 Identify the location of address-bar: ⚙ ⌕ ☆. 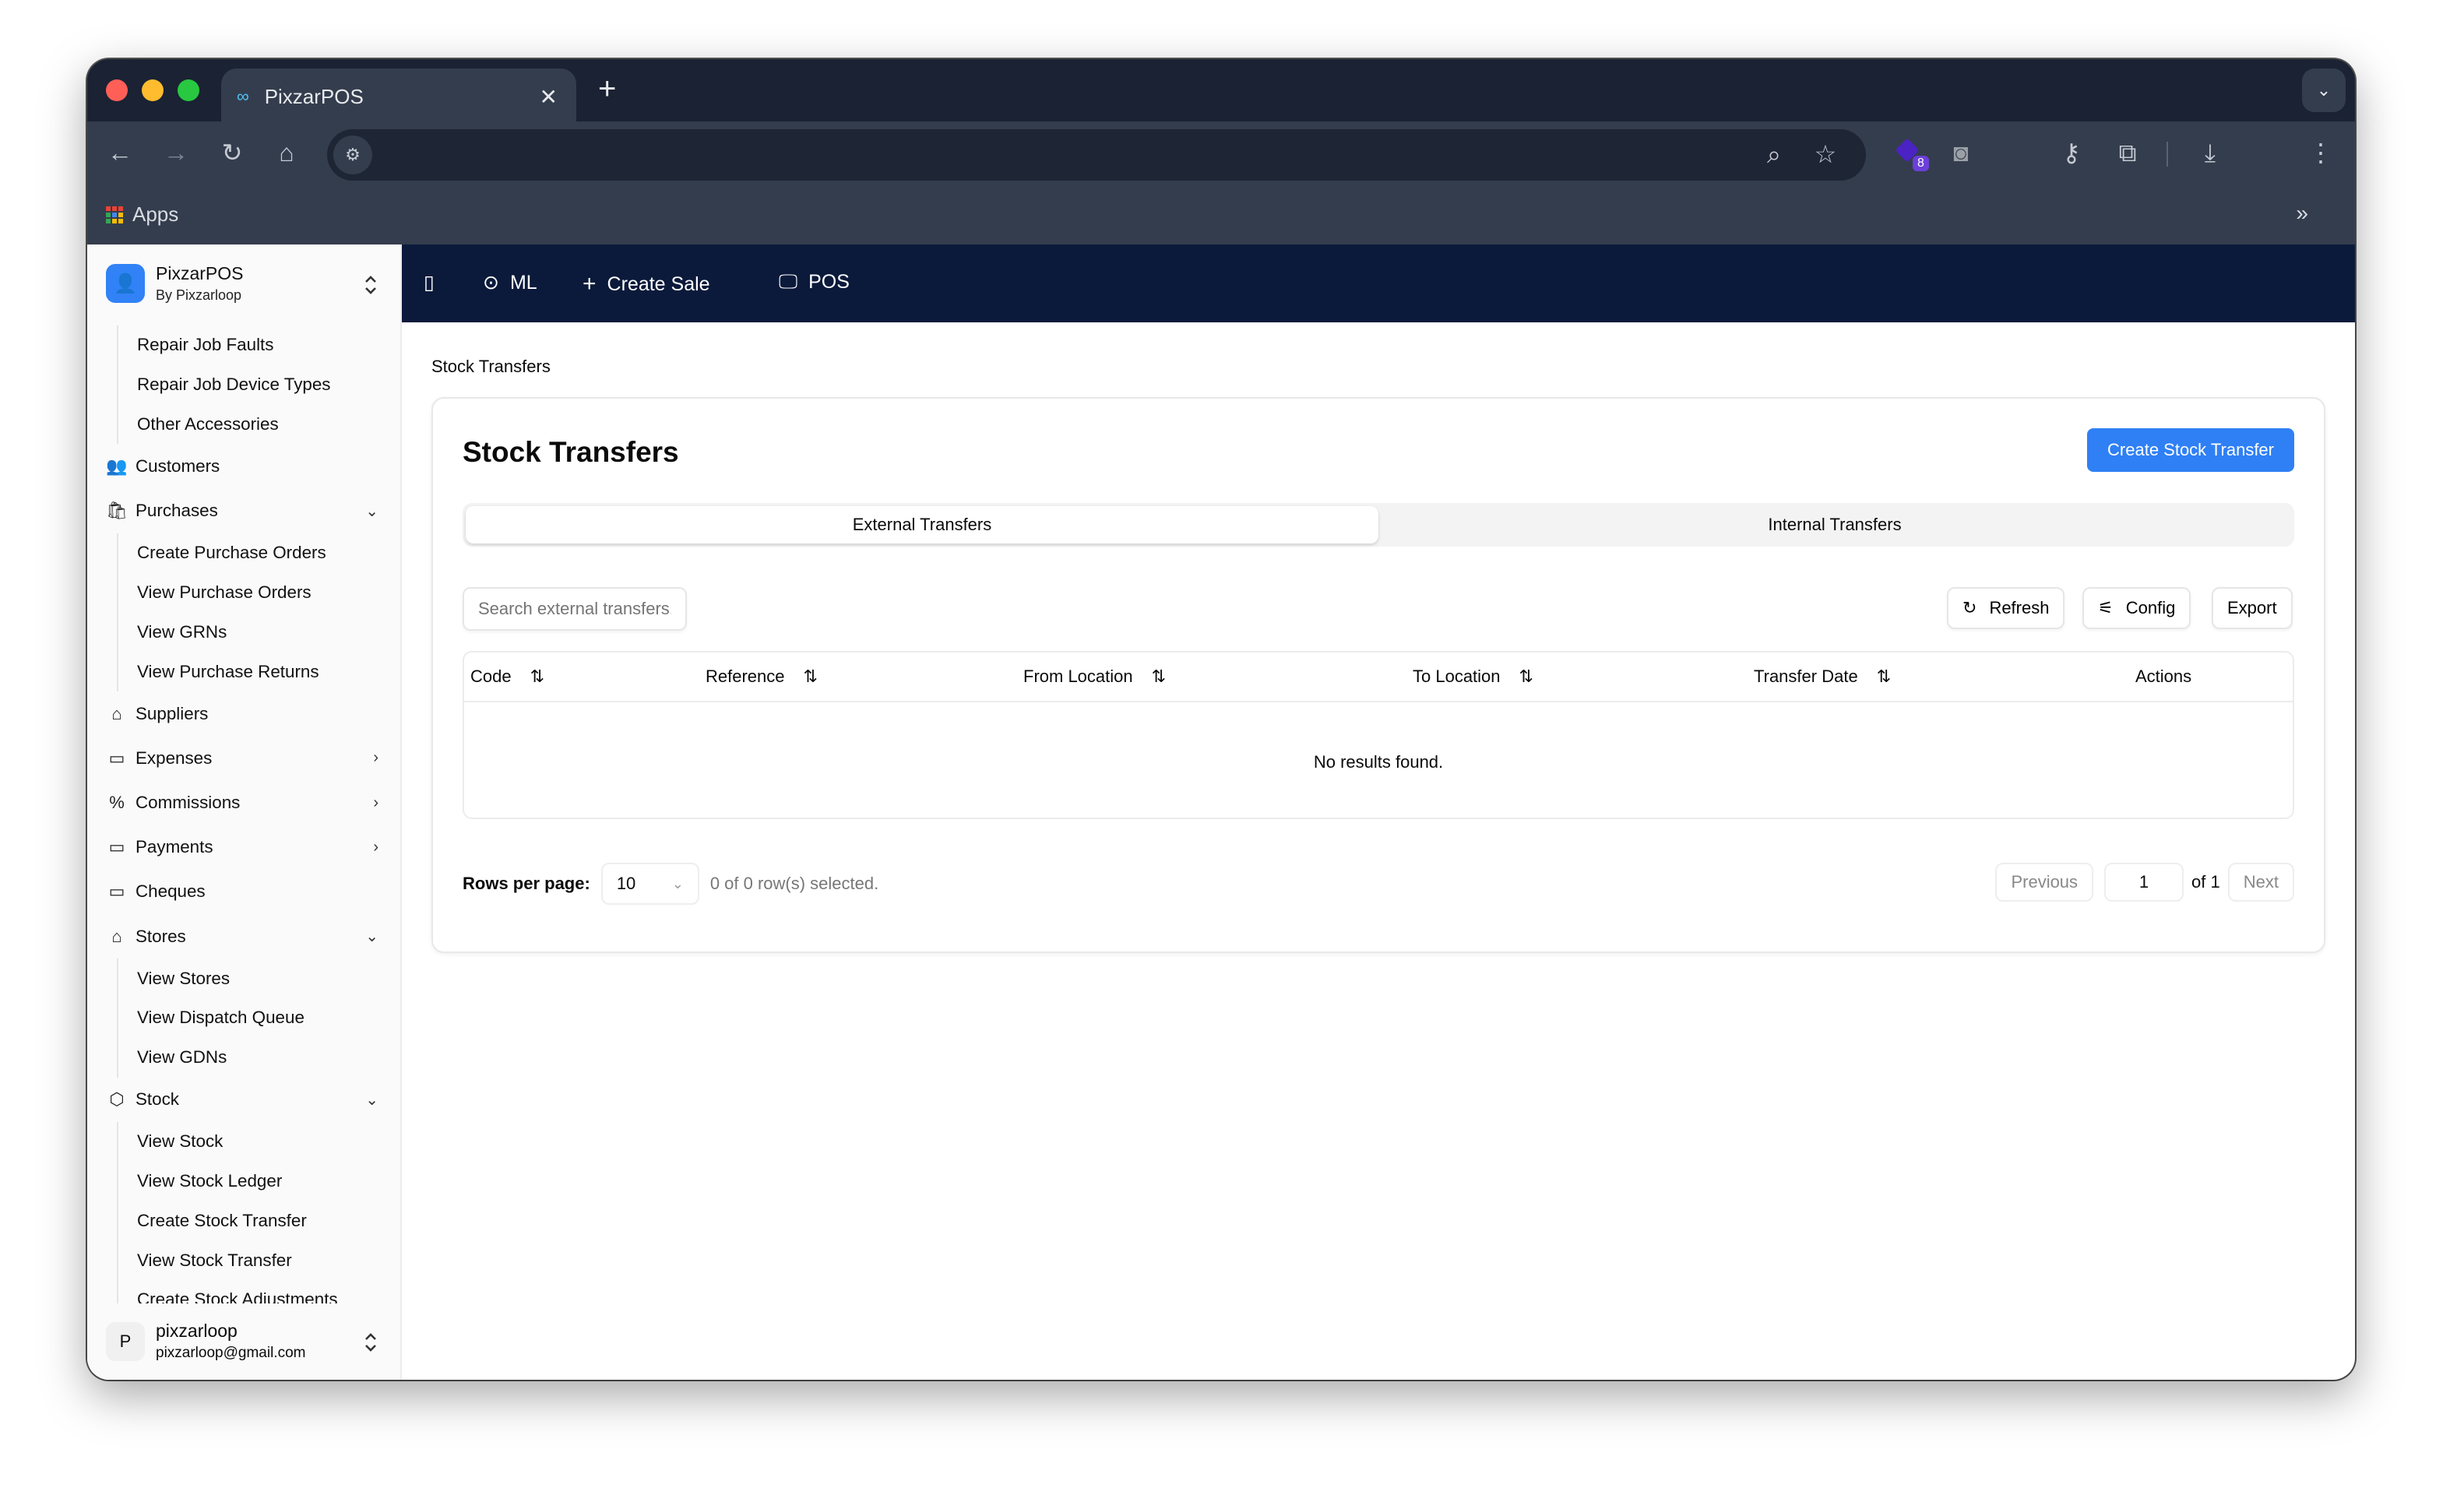
(1096, 155).